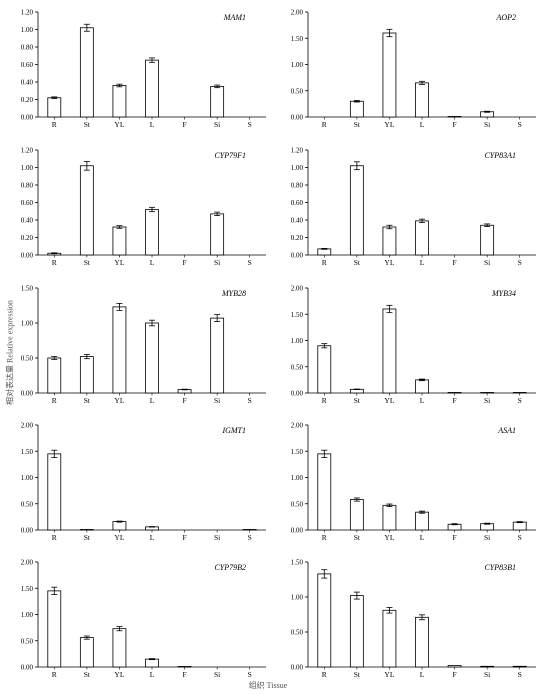 The width and height of the screenshot is (536, 694). I want to click on y-tick-label: 0.40, so click(27, 83).